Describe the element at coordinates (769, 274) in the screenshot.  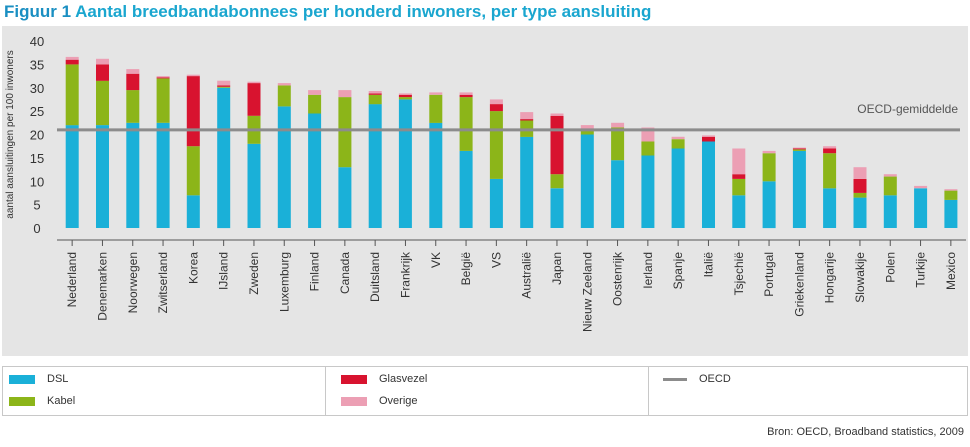
I see `x-tick-label: Portugal` at that location.